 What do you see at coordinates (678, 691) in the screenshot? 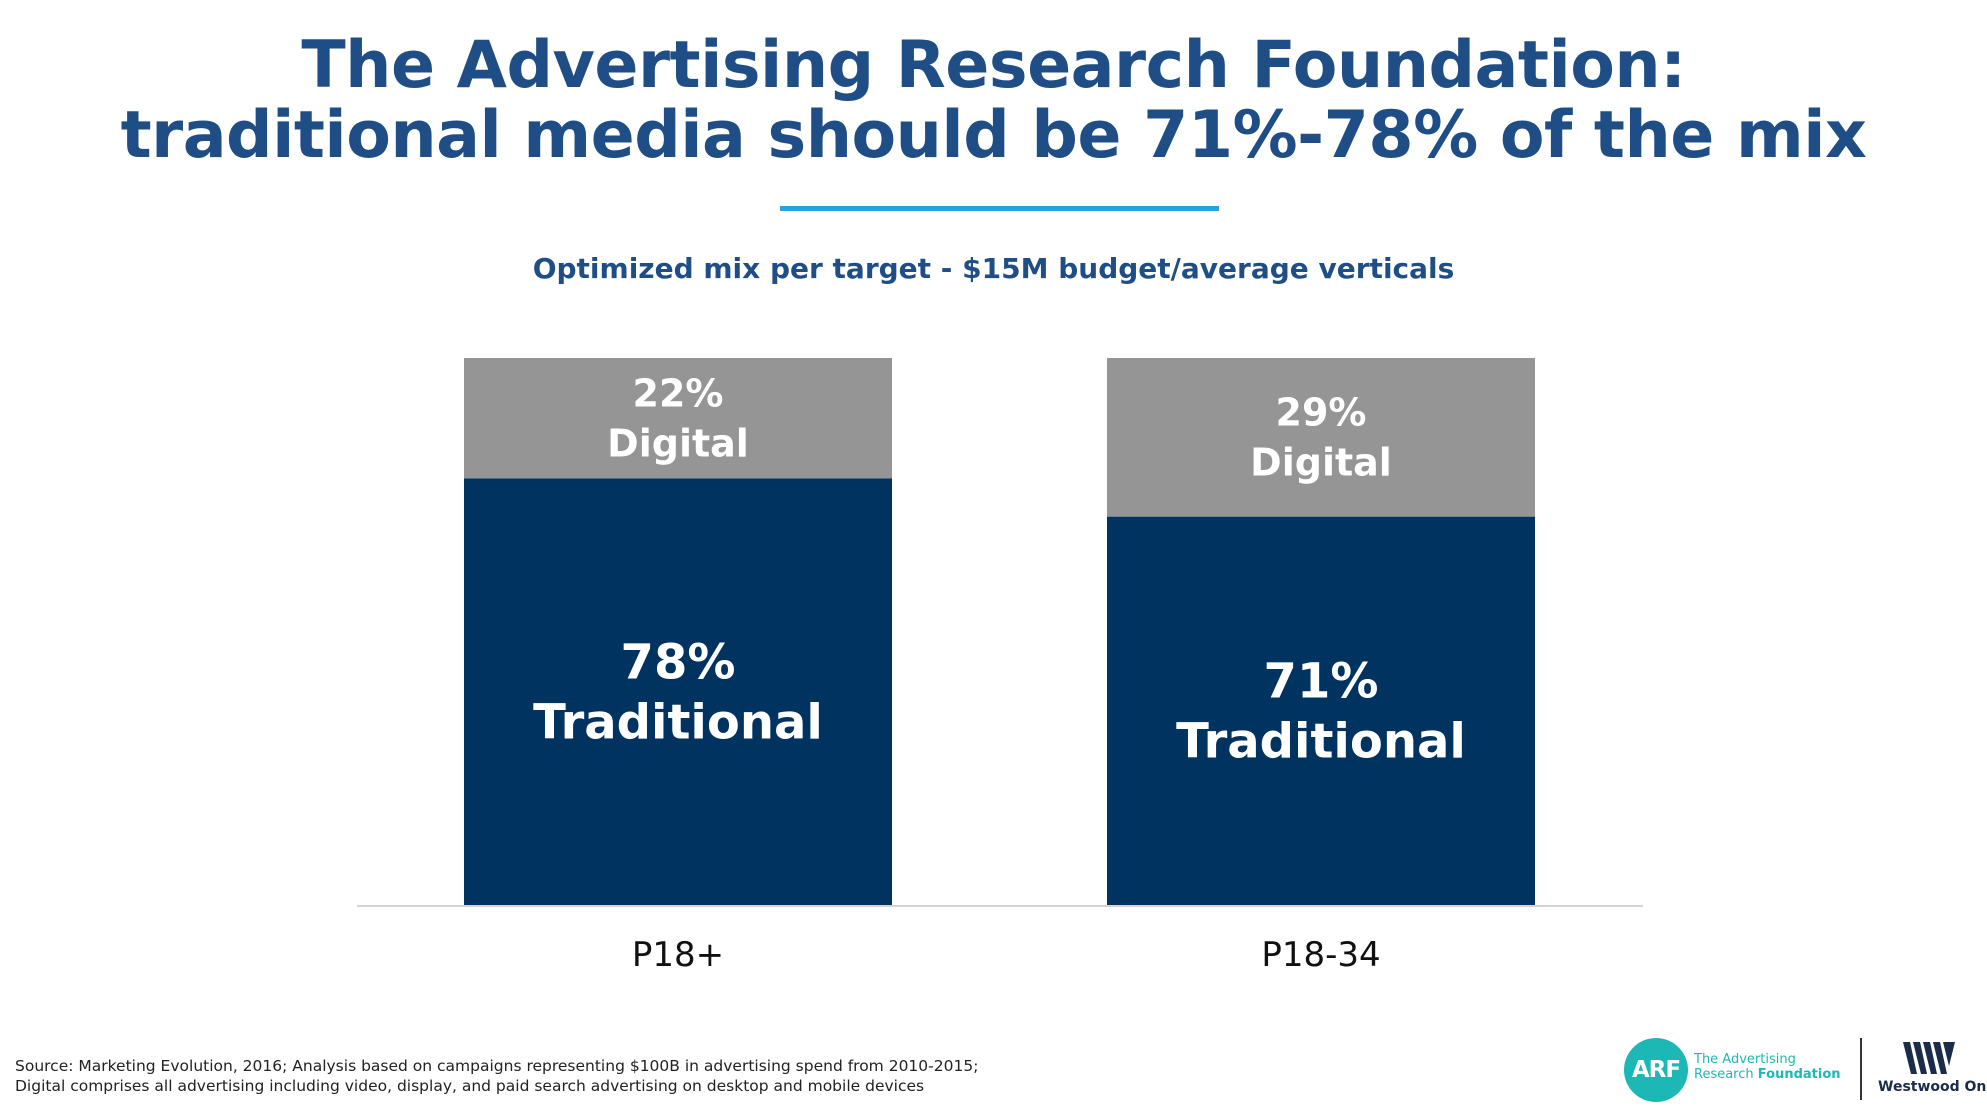
I see `bar-traditional-p18` at bounding box center [678, 691].